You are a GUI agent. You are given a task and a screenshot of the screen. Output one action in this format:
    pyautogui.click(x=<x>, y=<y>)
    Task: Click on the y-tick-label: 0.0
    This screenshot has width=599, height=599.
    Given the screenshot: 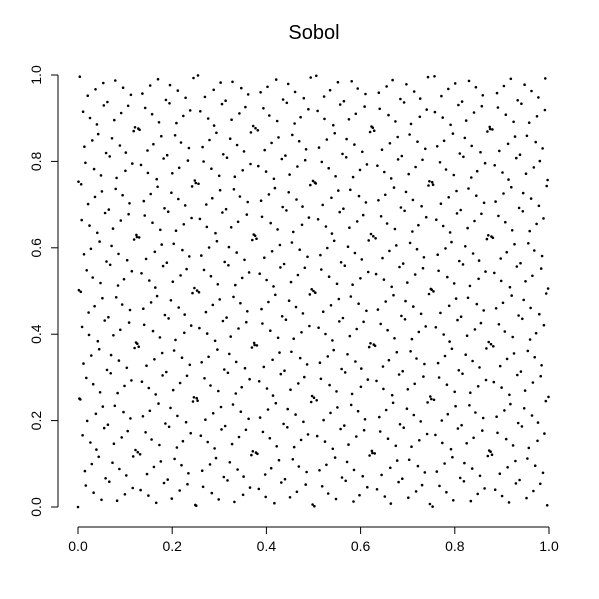 What is the action you would take?
    pyautogui.click(x=36, y=507)
    